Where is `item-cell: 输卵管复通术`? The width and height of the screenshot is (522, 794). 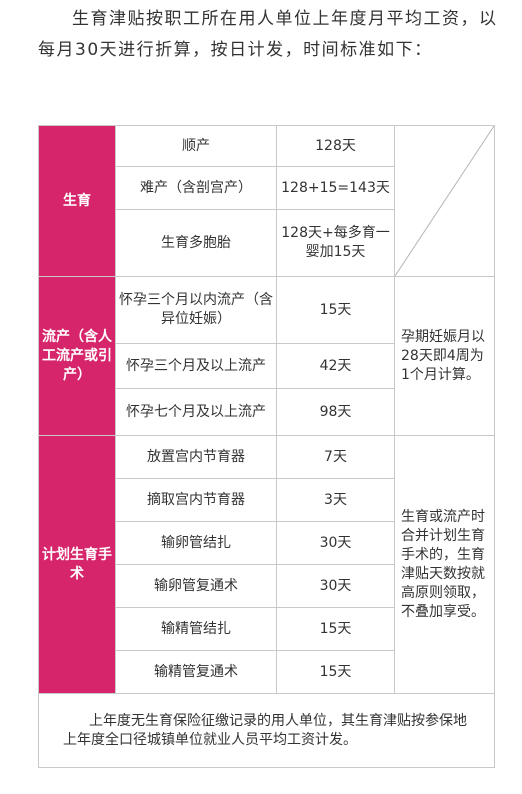 item-cell: 输卵管复通术 is located at coordinates (196, 586).